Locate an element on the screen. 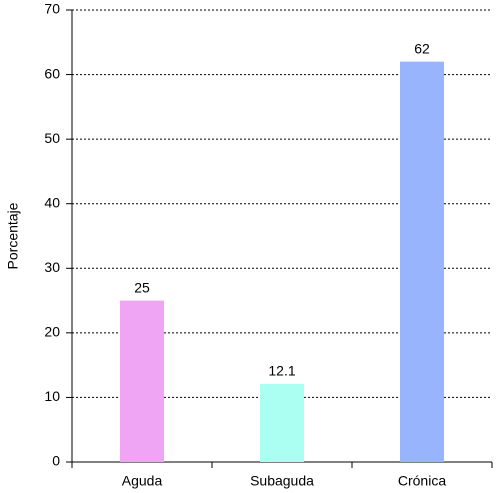 This screenshot has height=493, width=496. y-tick-label: 60 is located at coordinates (52, 73).